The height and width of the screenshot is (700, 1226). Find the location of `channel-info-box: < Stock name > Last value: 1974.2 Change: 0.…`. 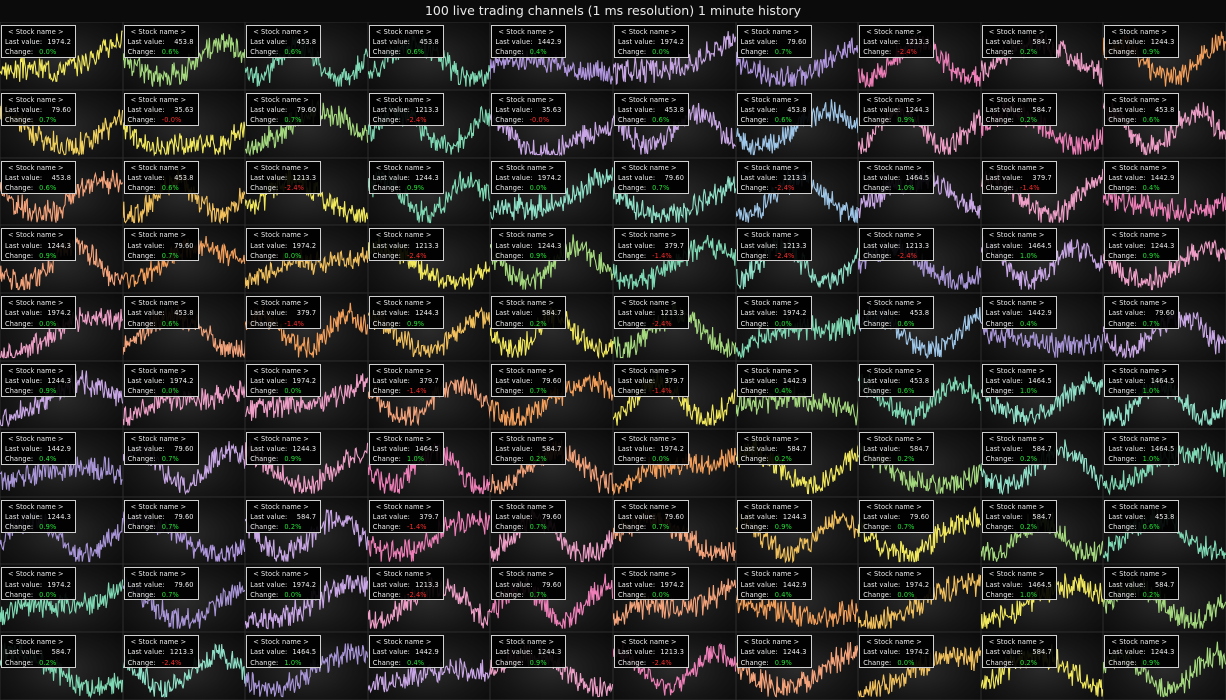

channel-info-box: < Stock name > Last value: 1974.2 Change: 0.… is located at coordinates (38, 584).